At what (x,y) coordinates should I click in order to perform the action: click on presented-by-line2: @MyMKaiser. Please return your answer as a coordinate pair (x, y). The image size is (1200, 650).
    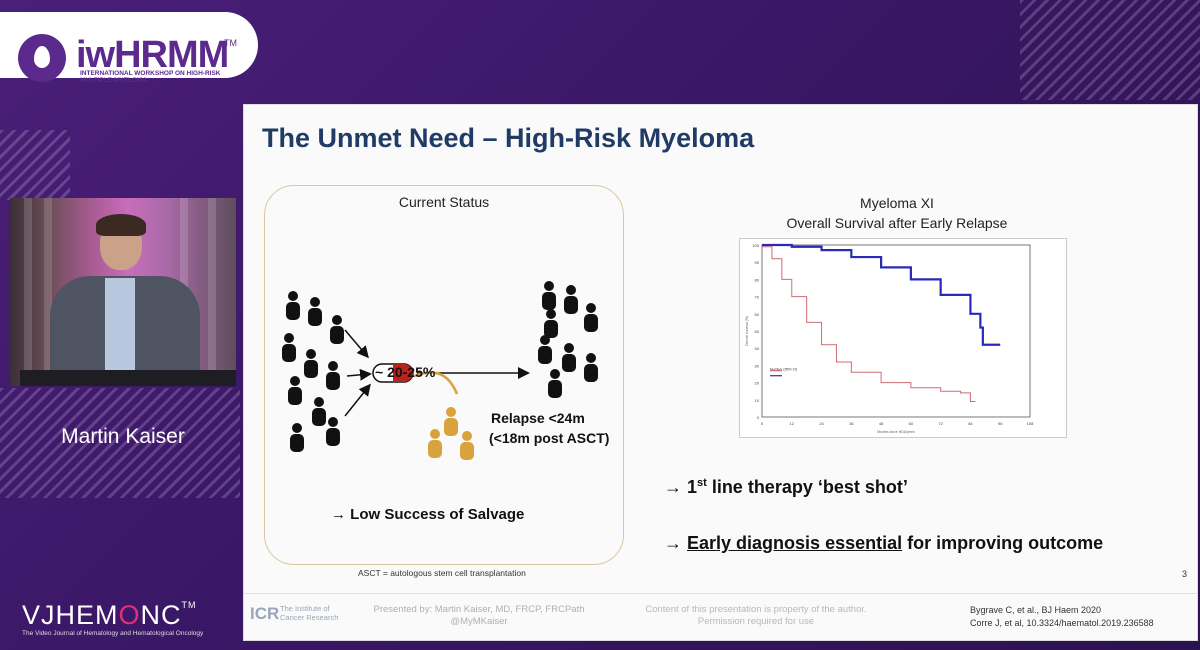
    Looking at the image, I should click on (479, 621).